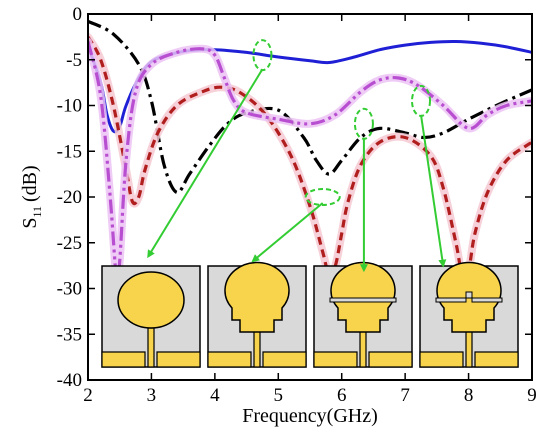  What do you see at coordinates (342, 395) in the screenshot?
I see `x-tick-label: 6` at bounding box center [342, 395].